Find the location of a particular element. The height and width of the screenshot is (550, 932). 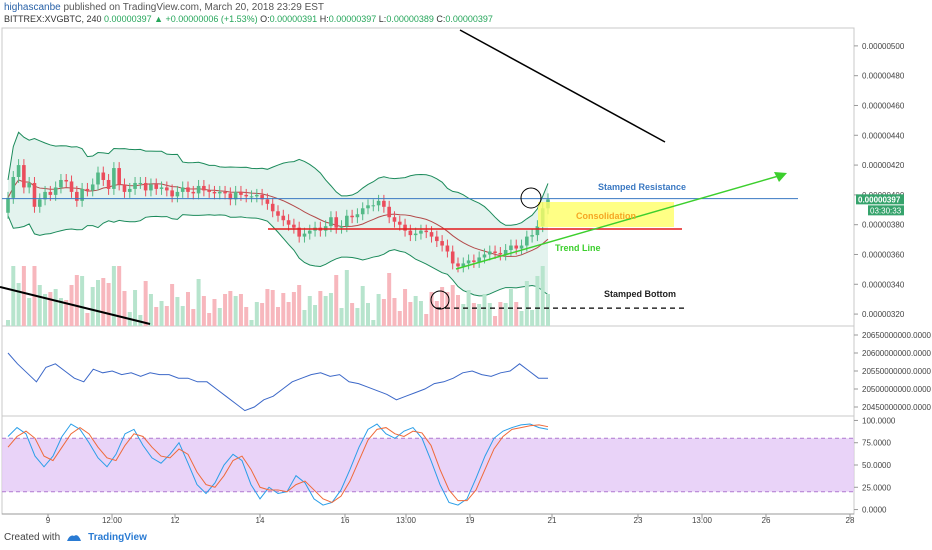

consolidation-zone is located at coordinates (606, 214).